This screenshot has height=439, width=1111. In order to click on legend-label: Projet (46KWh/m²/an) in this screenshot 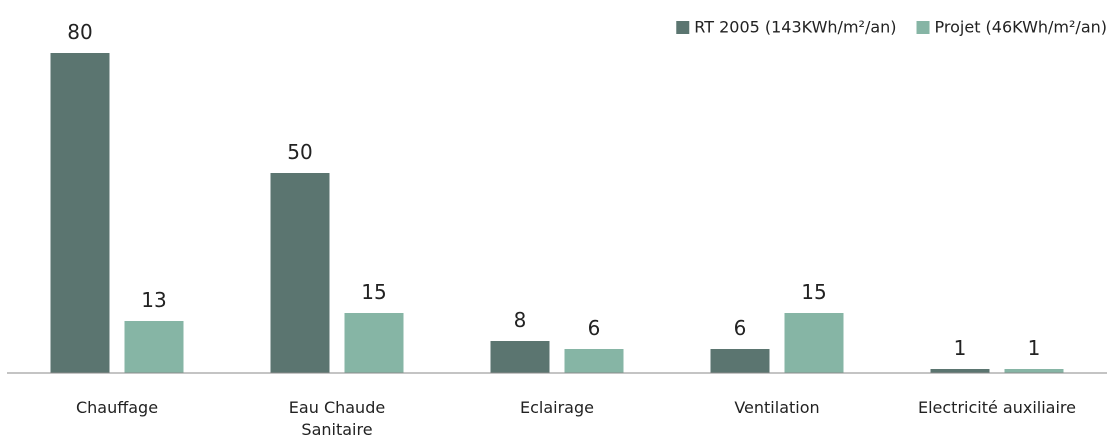, I will do `click(1021, 27)`.